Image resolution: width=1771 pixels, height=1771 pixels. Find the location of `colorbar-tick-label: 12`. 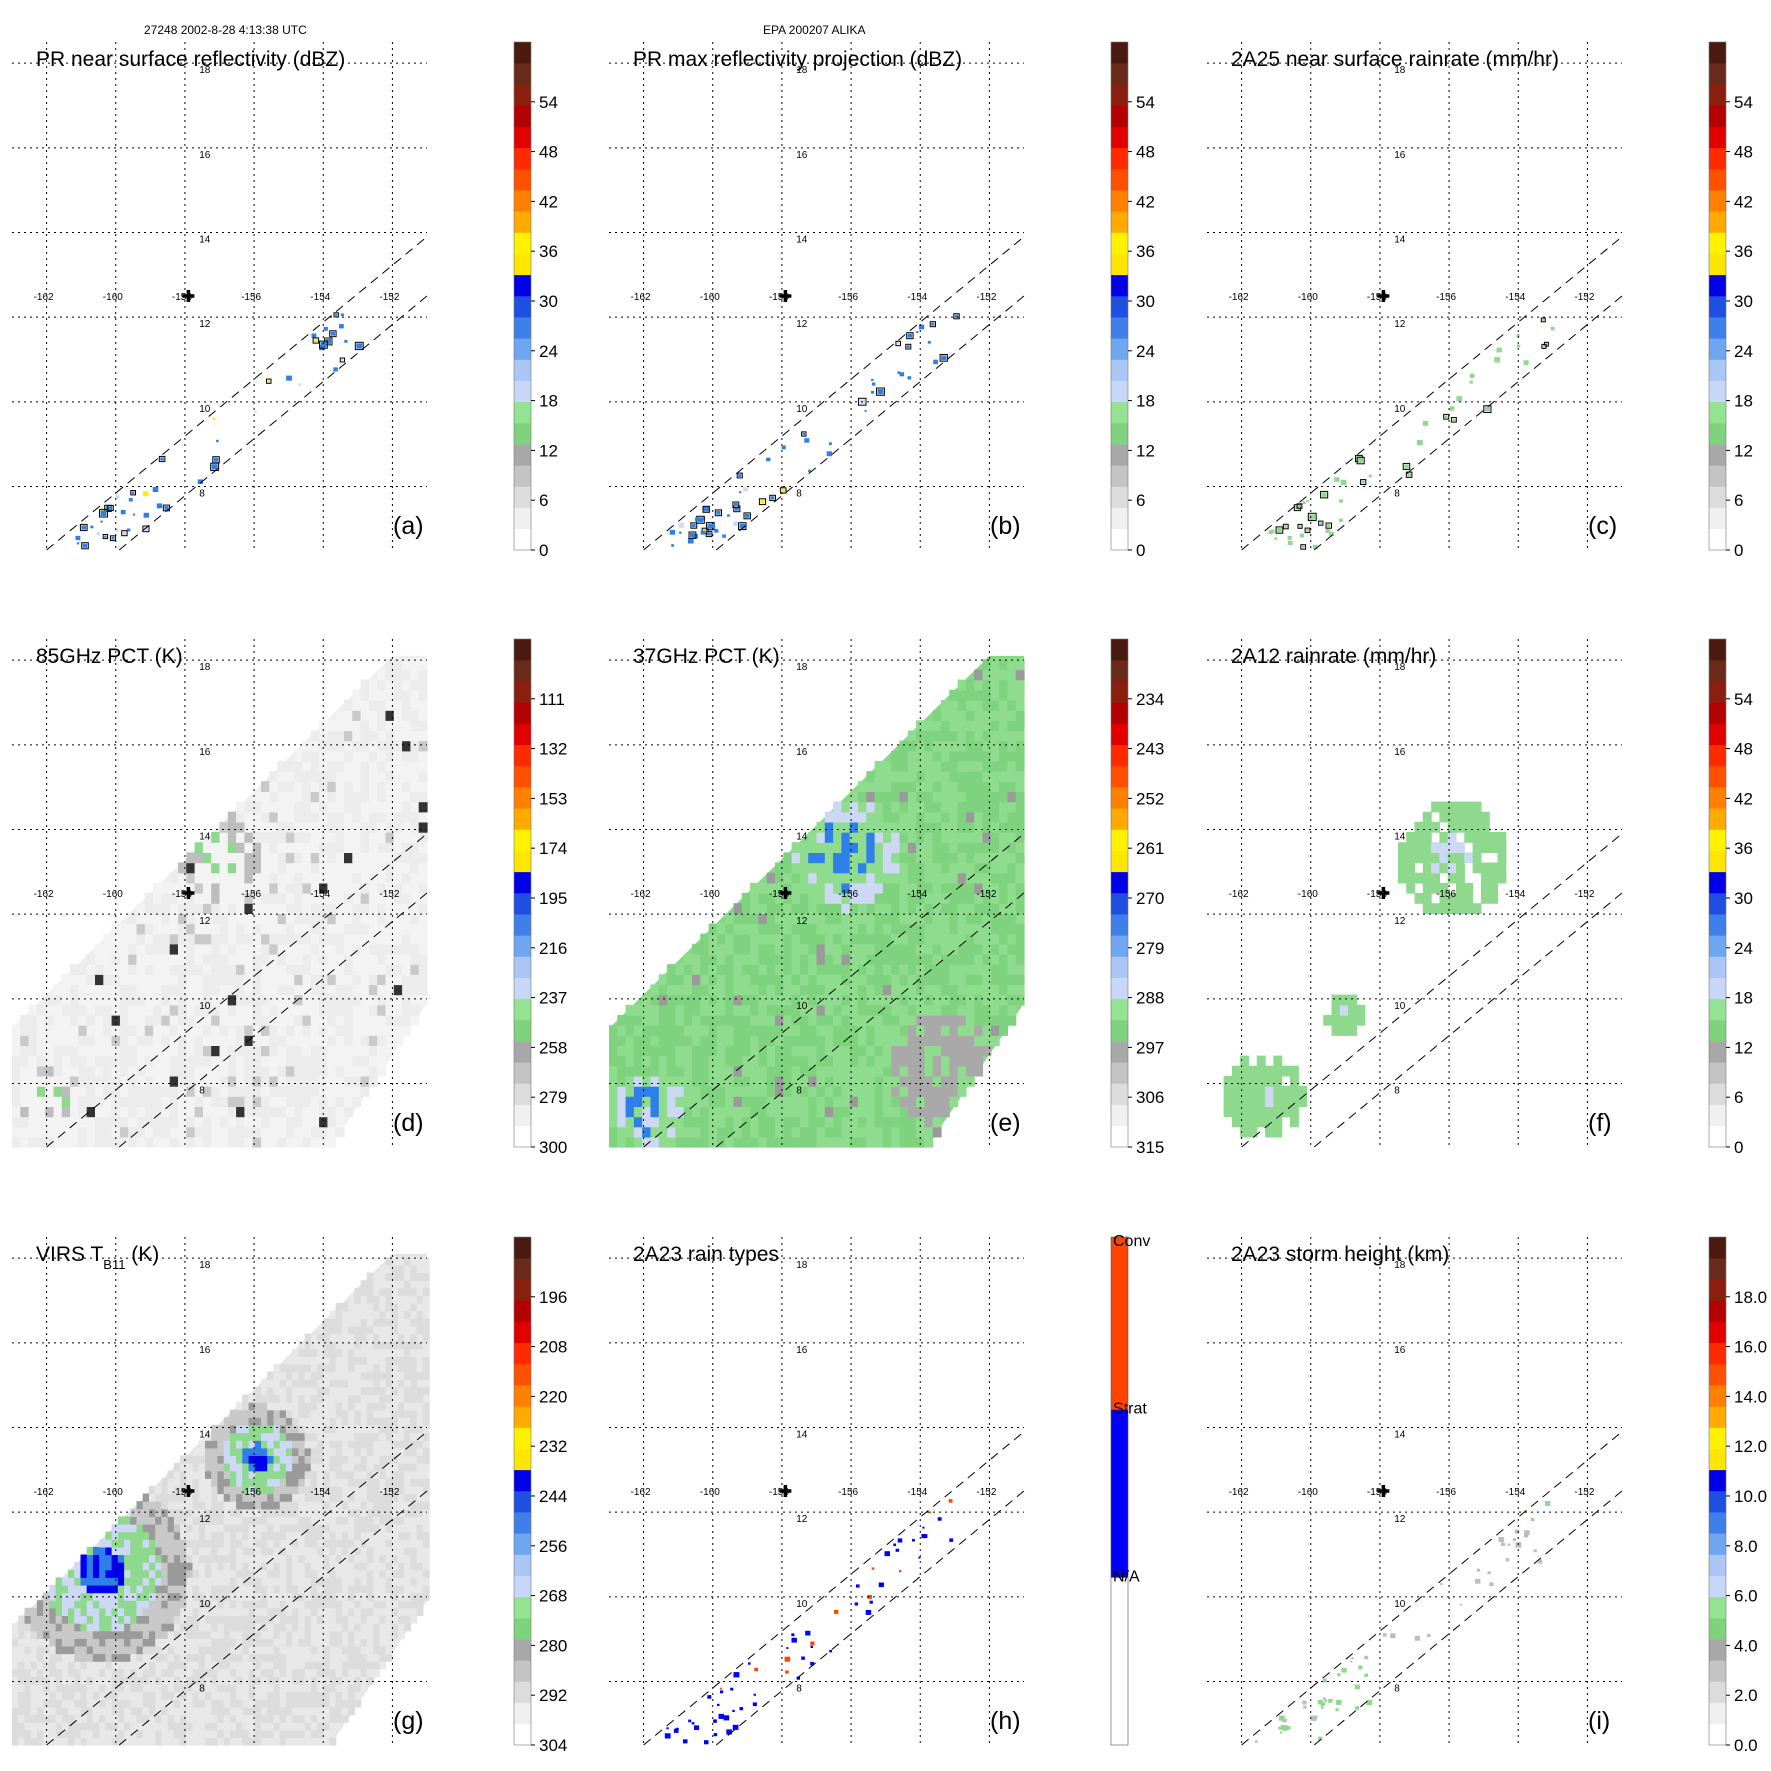

colorbar-tick-label: 12 is located at coordinates (1743, 1047).